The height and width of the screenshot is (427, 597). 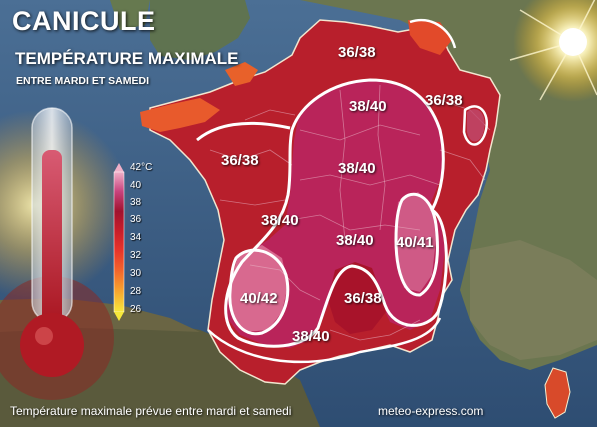 What do you see at coordinates (136, 237) in the screenshot?
I see `legend-label-34: 34` at bounding box center [136, 237].